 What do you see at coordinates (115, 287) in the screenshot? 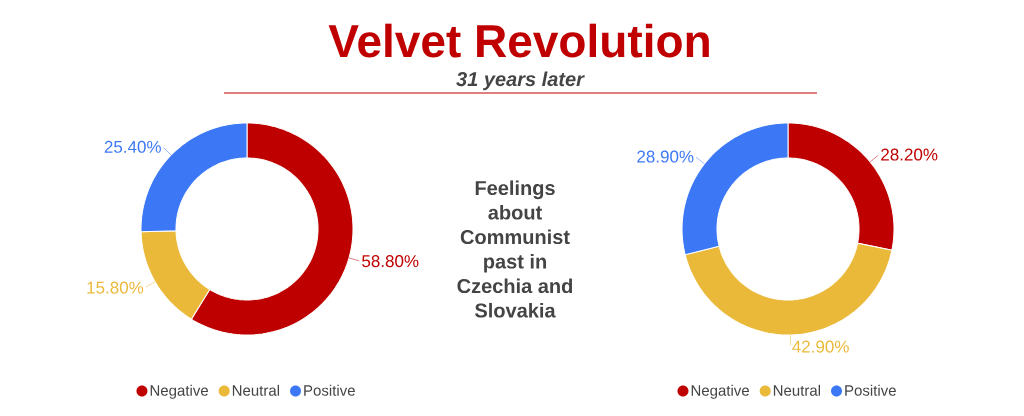
I see `data-label: 15.80%` at bounding box center [115, 287].